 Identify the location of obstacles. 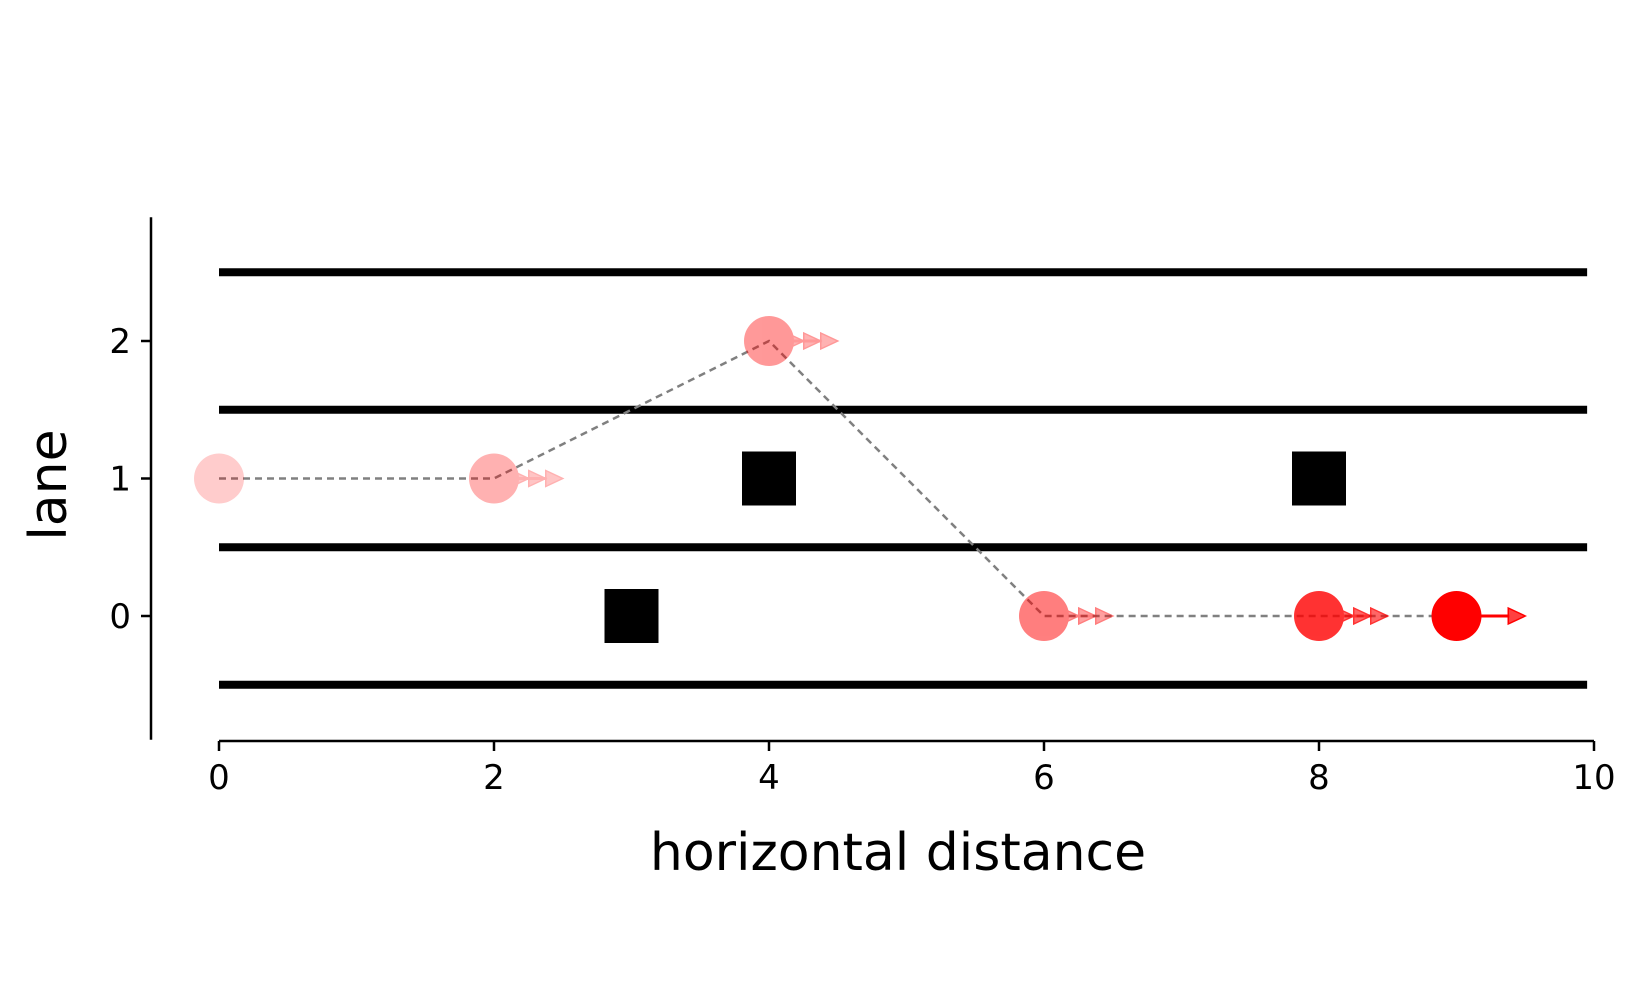
(975, 547).